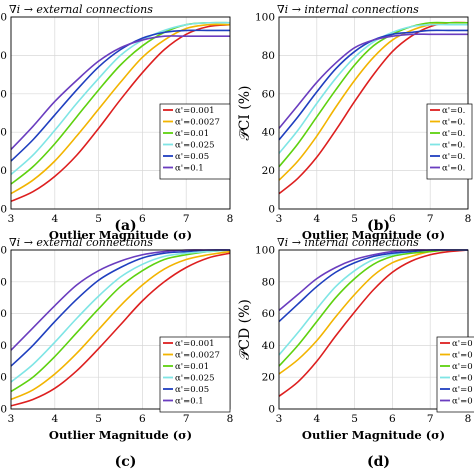 The height and width of the screenshot is (474, 474). Describe the element at coordinates (126, 462) in the screenshot. I see `panel-caption: (c)` at that location.